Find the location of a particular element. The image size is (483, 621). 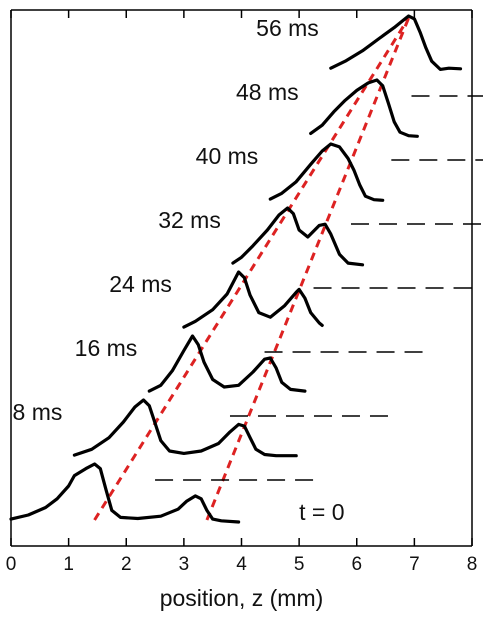

x-tick-label-0: 0 is located at coordinates (11, 564).